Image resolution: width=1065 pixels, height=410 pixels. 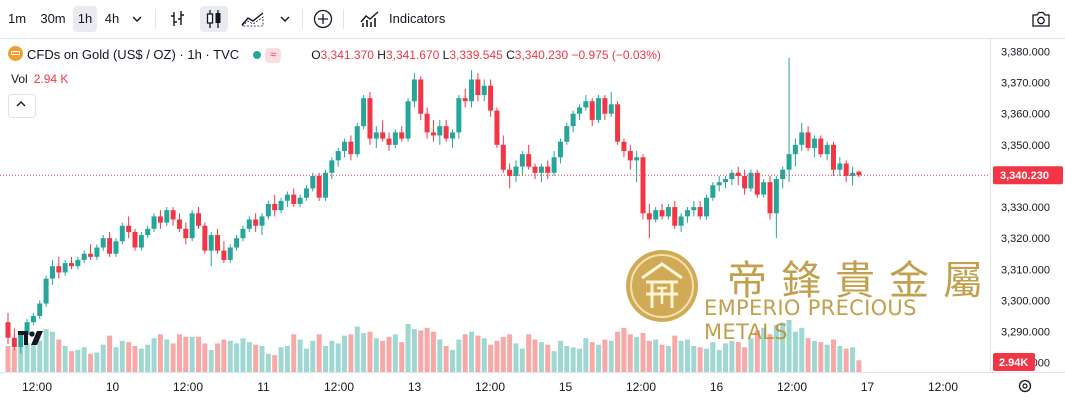 I want to click on add-compare-button, so click(x=323, y=19).